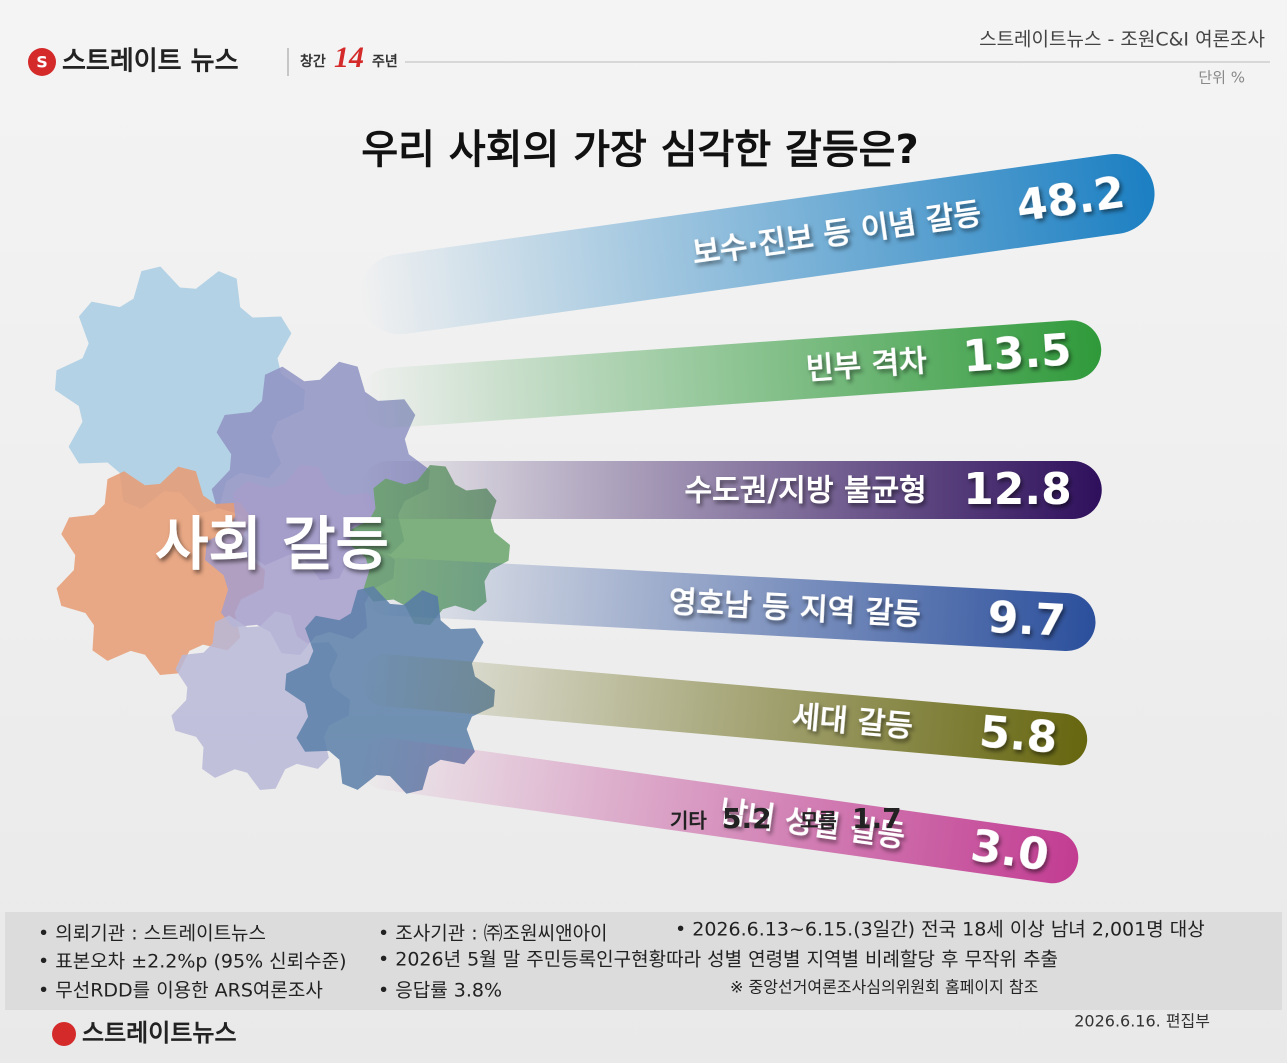 This screenshot has width=1287, height=1063. I want to click on logo-s: S, so click(42, 62).